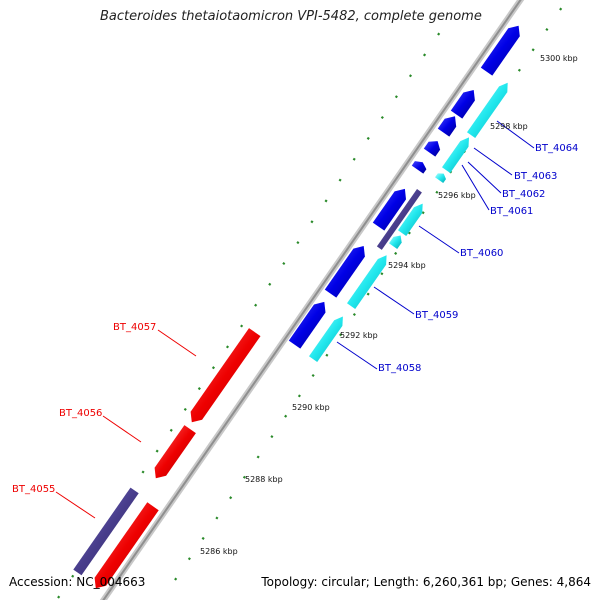 This screenshot has height=600, width=600. I want to click on tick-label-5296: 5296 kbp, so click(457, 195).